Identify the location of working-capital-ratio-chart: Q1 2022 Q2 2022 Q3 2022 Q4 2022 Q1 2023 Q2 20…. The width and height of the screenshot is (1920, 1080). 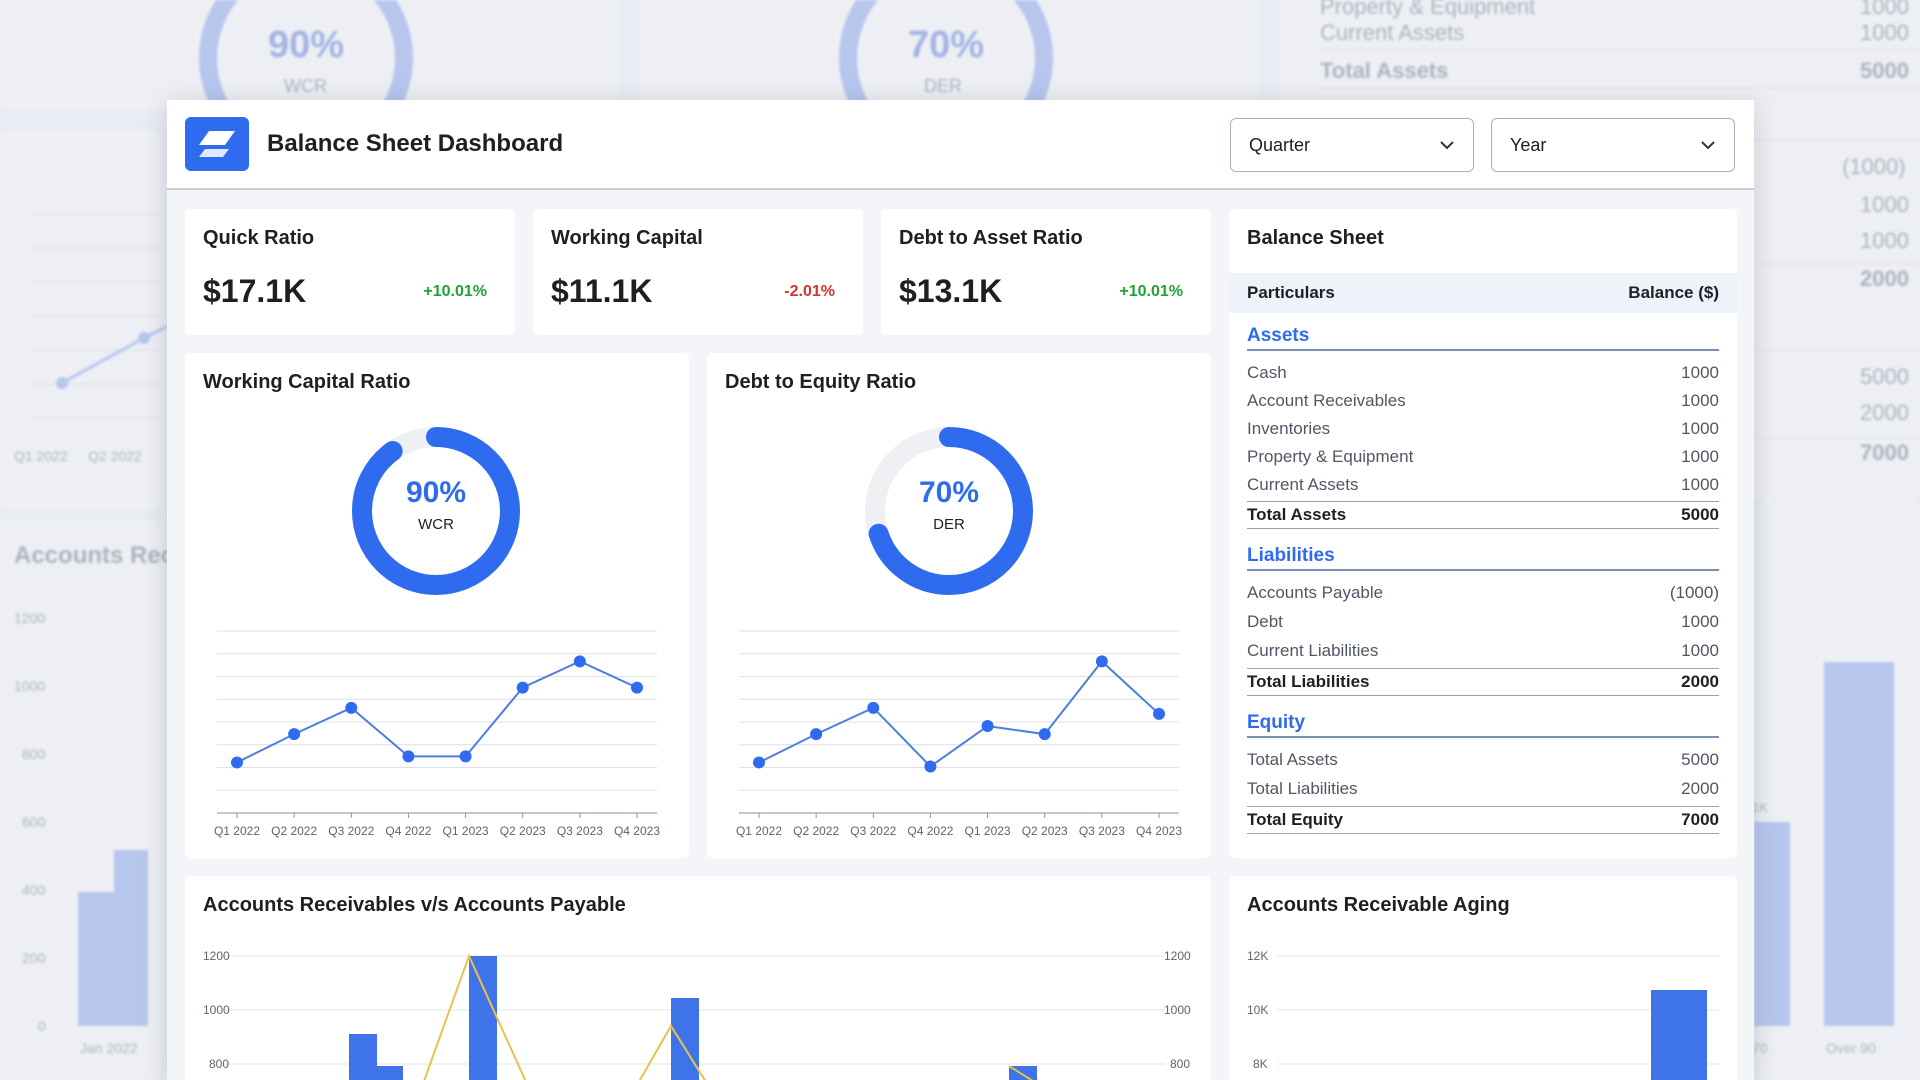
(437, 632).